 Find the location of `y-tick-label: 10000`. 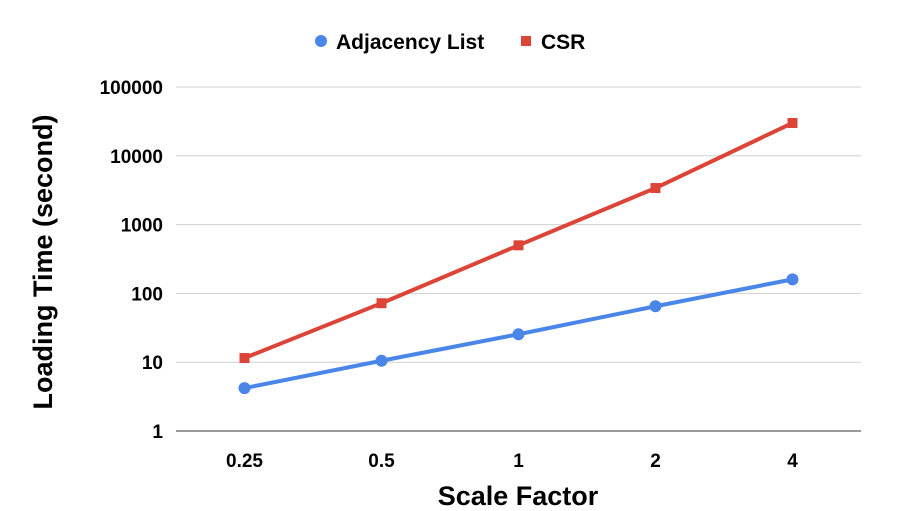

y-tick-label: 10000 is located at coordinates (136, 157).